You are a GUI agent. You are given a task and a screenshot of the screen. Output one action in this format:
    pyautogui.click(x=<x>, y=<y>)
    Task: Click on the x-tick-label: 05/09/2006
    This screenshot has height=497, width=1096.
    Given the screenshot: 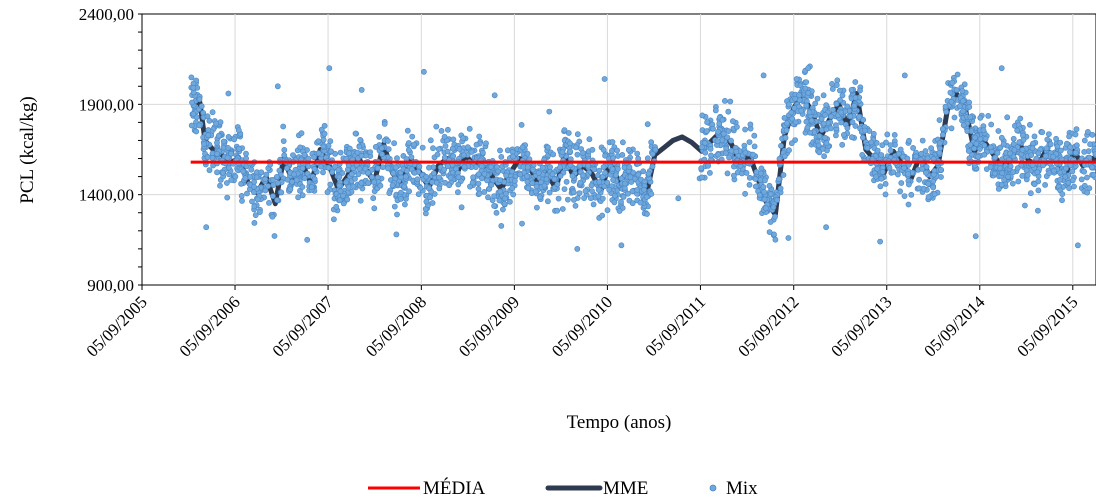 What is the action you would take?
    pyautogui.click(x=210, y=326)
    